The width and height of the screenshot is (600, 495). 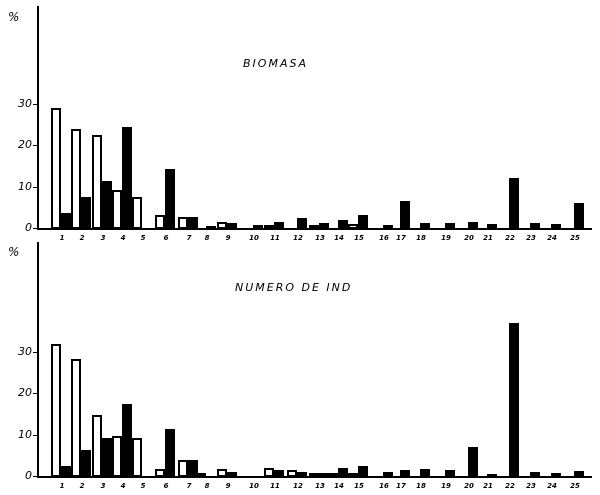 I want to click on y-tick-label: 0, so click(x=28, y=227).